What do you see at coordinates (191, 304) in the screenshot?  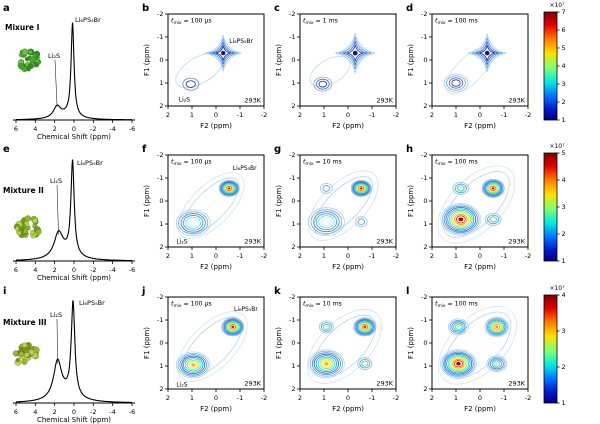 I see `mixing-time-label: tmix = 100 µs` at bounding box center [191, 304].